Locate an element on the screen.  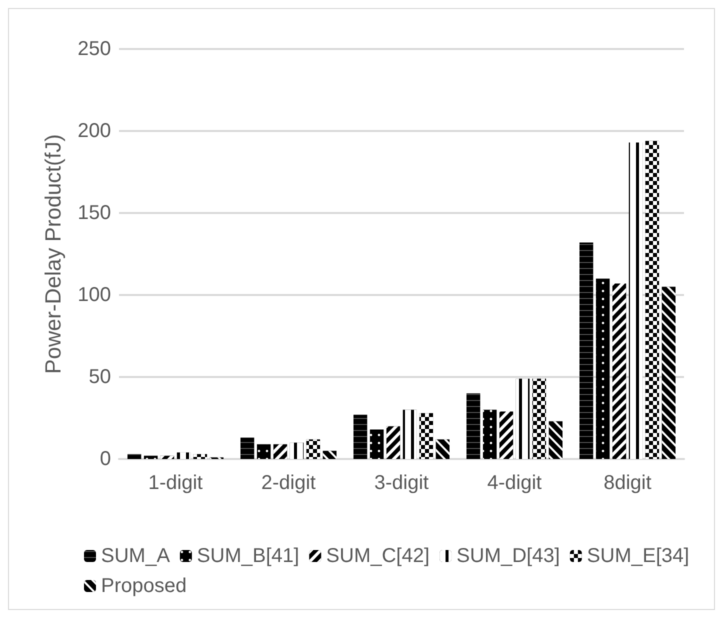
y-tick-label: 50 is located at coordinates (99, 377).